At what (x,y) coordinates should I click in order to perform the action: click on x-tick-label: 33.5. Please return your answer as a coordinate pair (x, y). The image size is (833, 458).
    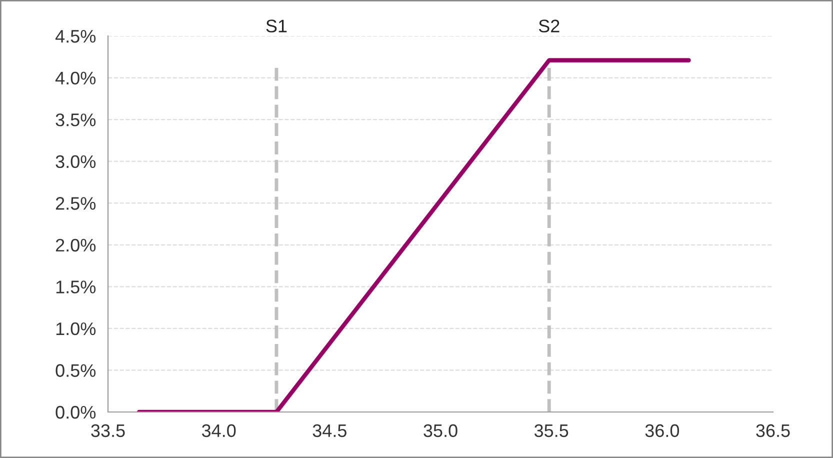
    Looking at the image, I should click on (108, 431).